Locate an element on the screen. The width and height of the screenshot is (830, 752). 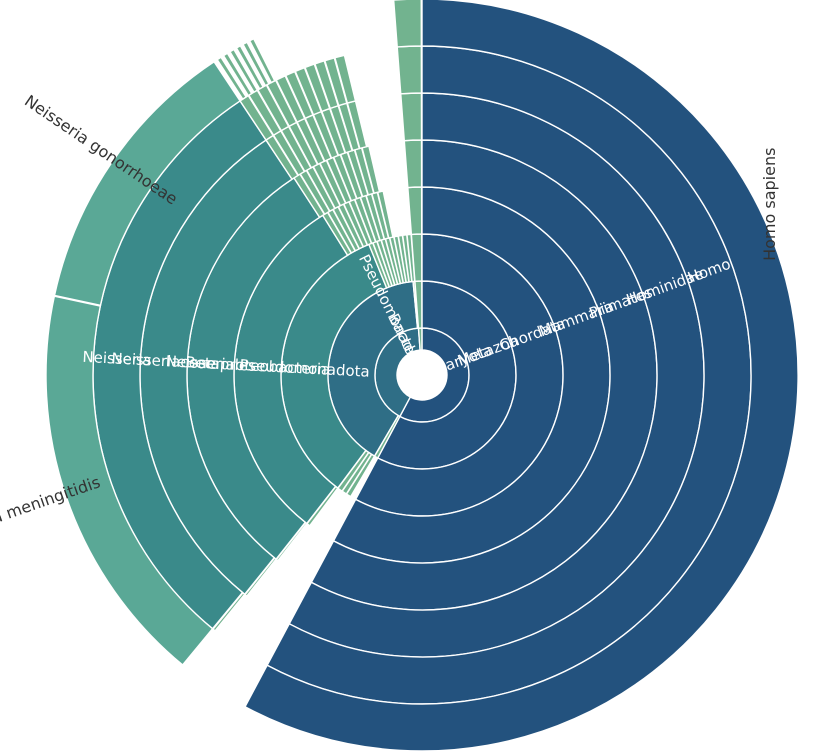
label-neisseria: Neisseria is located at coordinates (117, 359).